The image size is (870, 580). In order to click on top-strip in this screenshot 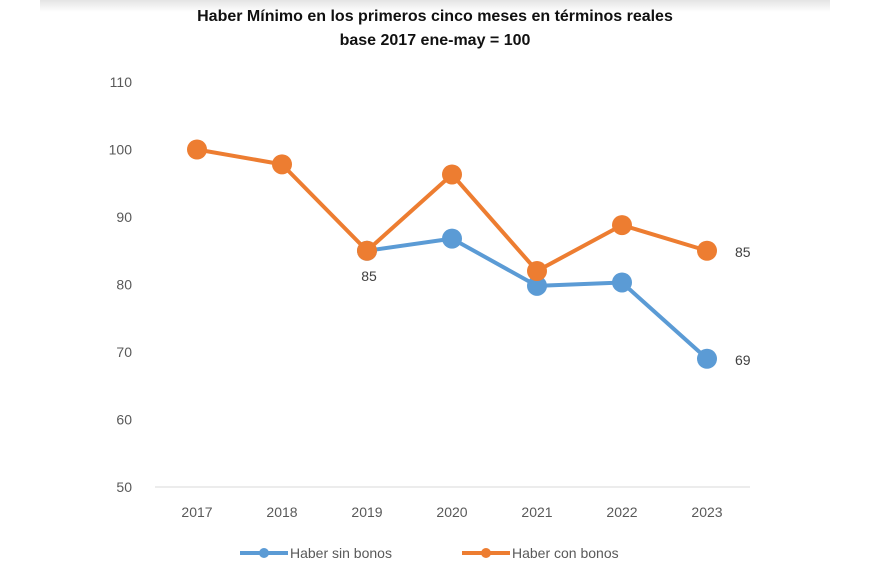, I will do `click(435, 6)`.